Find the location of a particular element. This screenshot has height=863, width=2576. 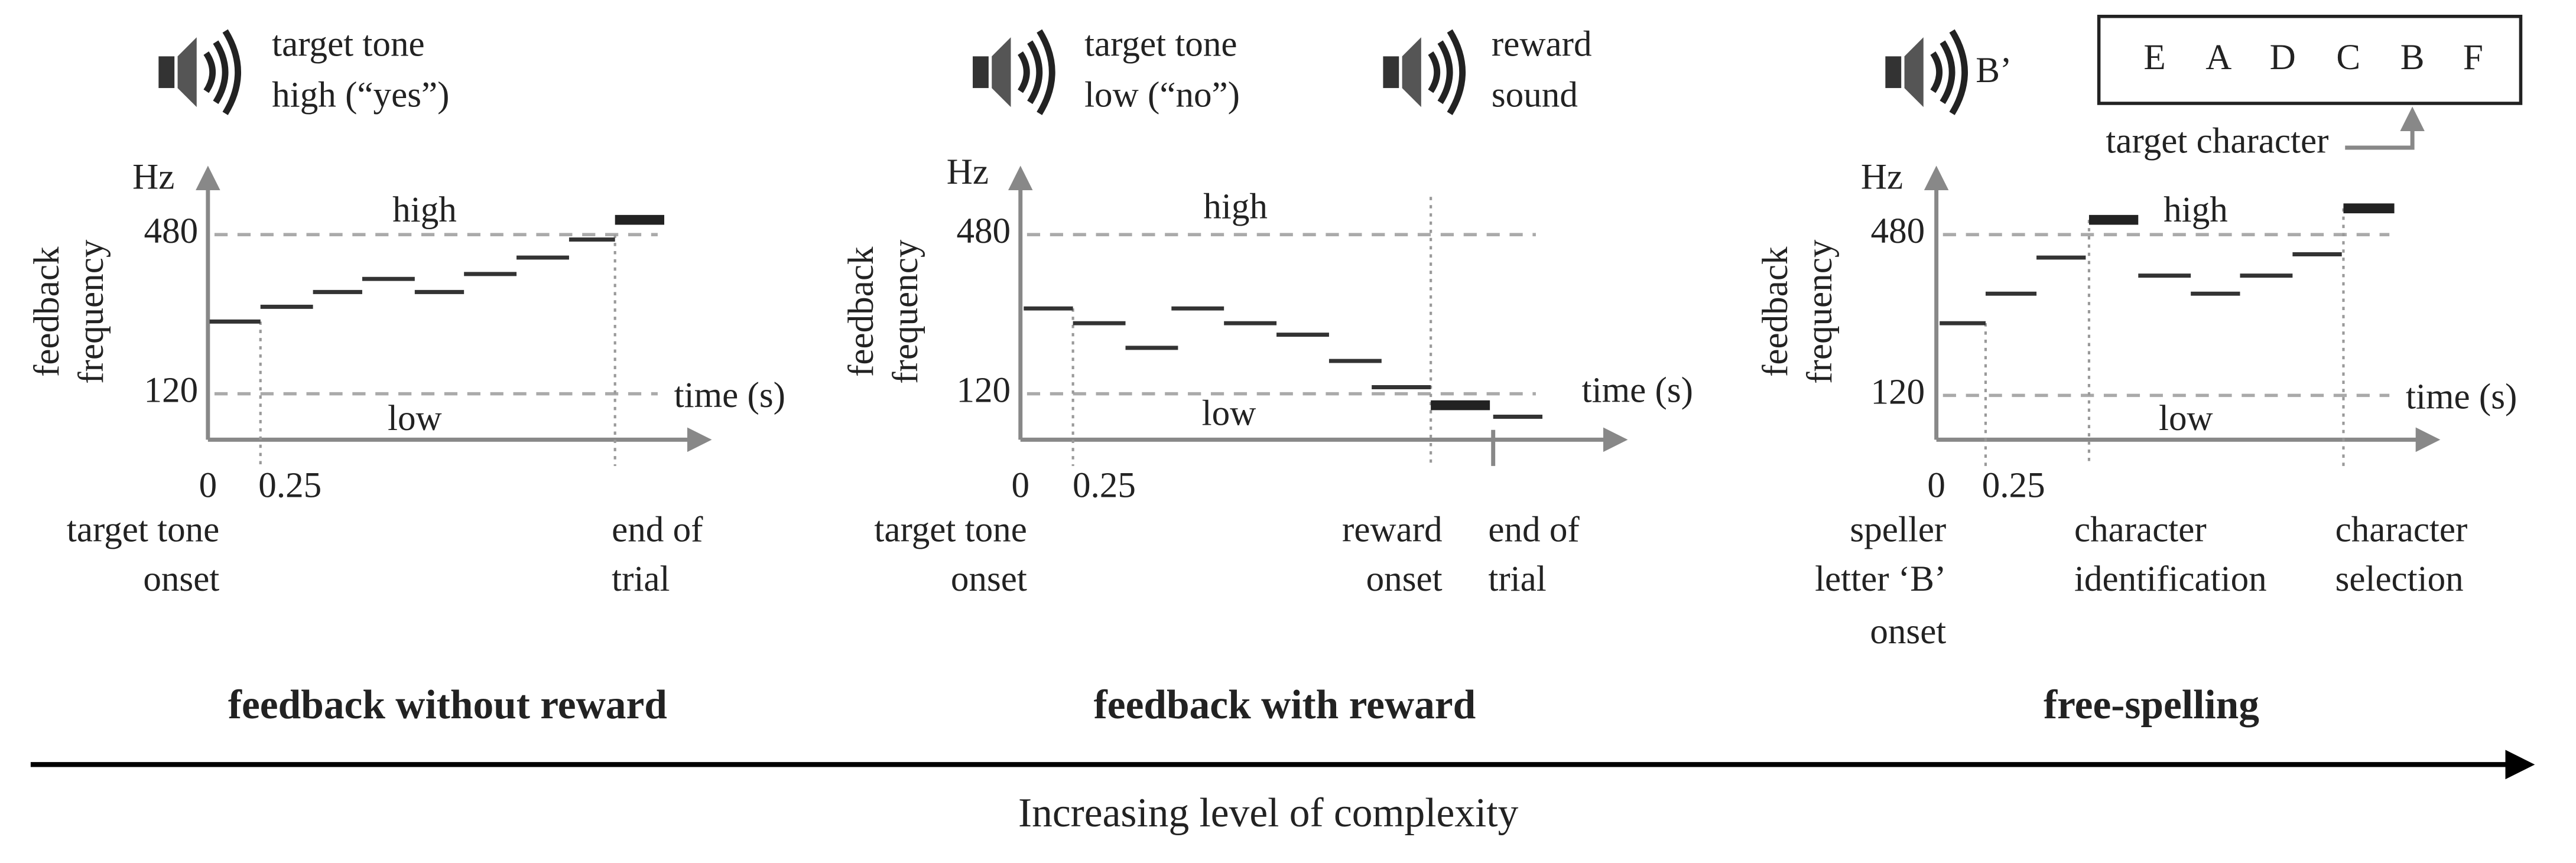

target-label: target character is located at coordinates (2217, 141).